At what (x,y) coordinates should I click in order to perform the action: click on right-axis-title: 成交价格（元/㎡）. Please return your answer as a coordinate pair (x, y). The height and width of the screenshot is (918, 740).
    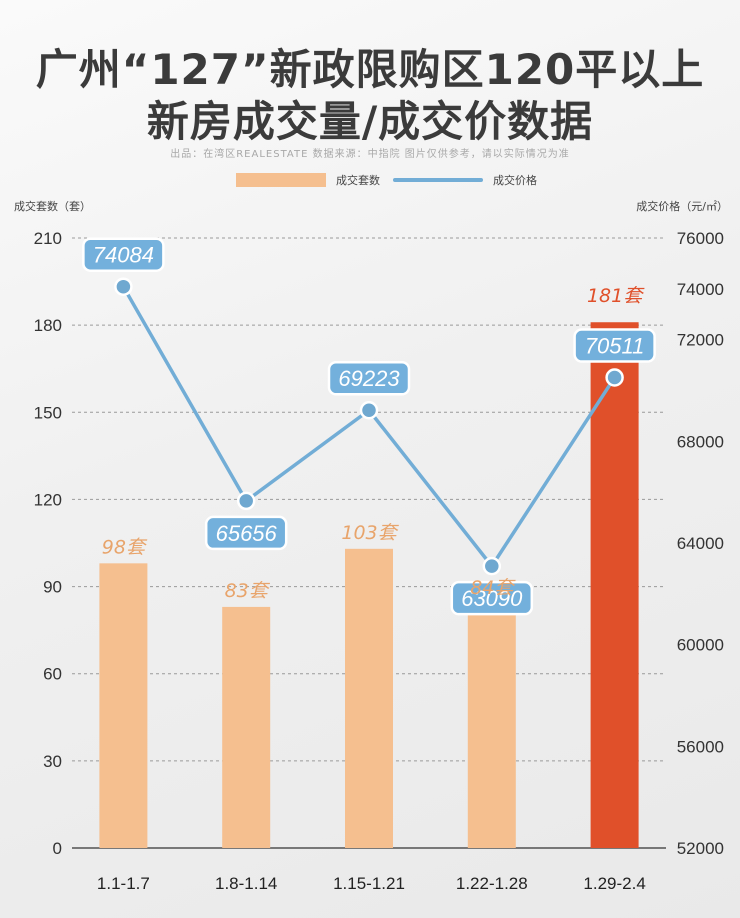
    Looking at the image, I should click on (682, 206).